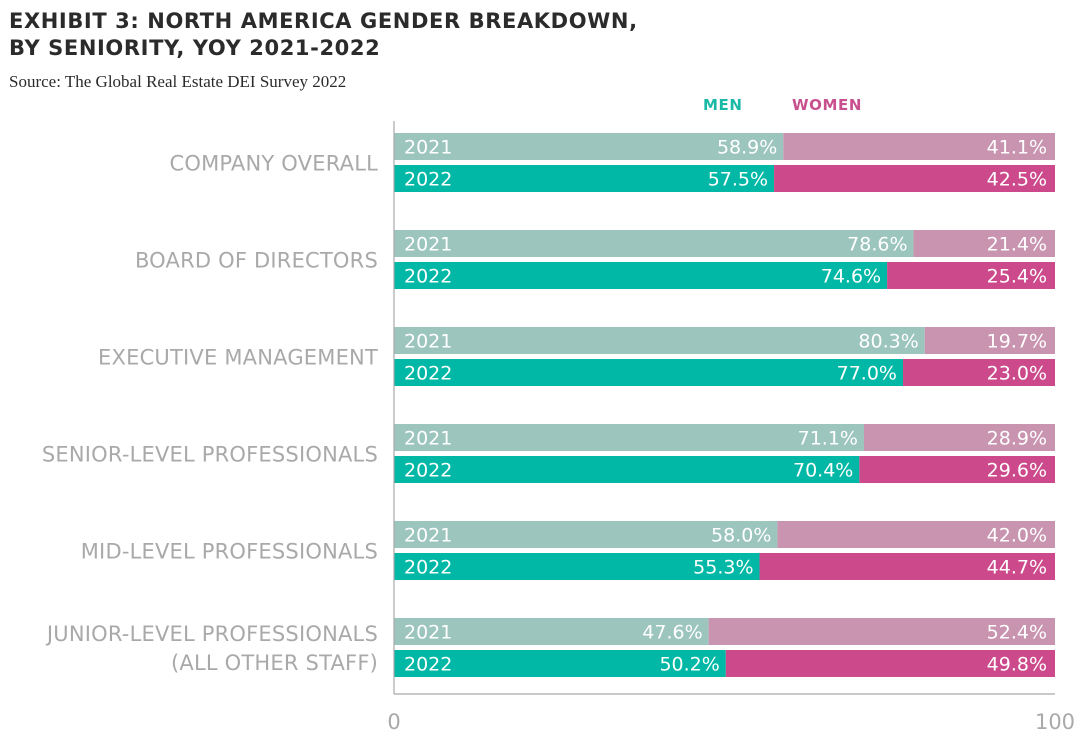  I want to click on data-label-men: 74.6%, so click(851, 277).